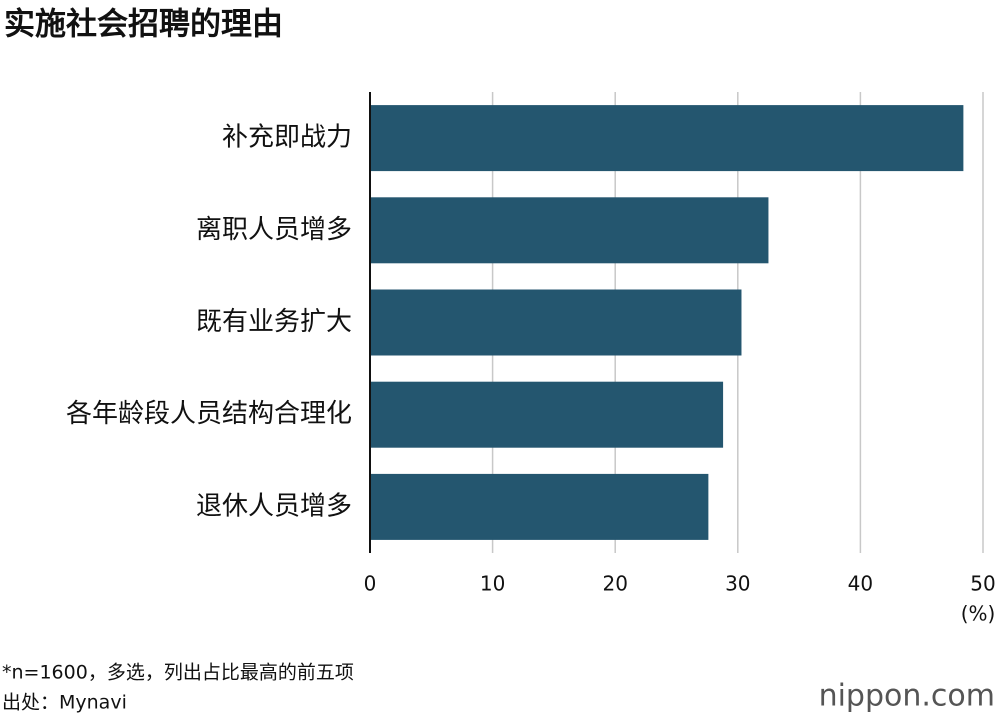 This screenshot has width=1000, height=724. I want to click on x-tick-label: 50, so click(982, 584).